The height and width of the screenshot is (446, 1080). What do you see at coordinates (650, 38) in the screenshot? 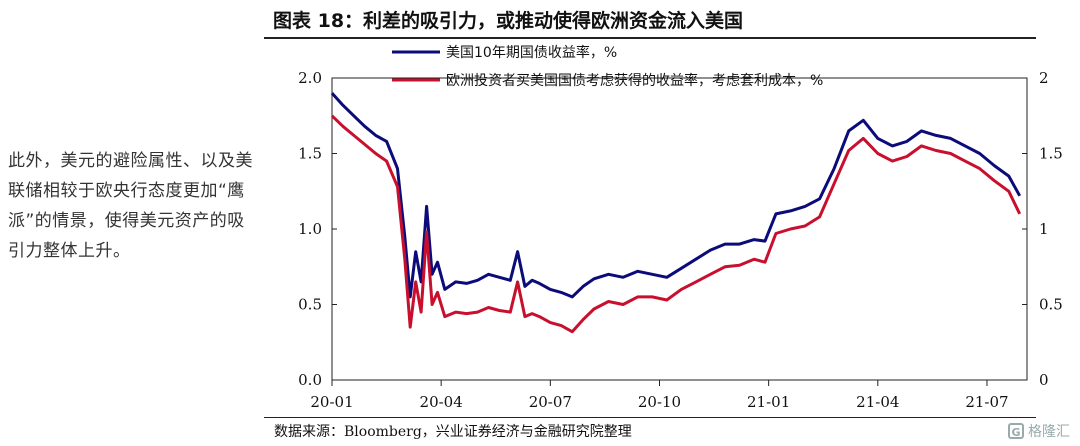
I see `title-rule` at bounding box center [650, 38].